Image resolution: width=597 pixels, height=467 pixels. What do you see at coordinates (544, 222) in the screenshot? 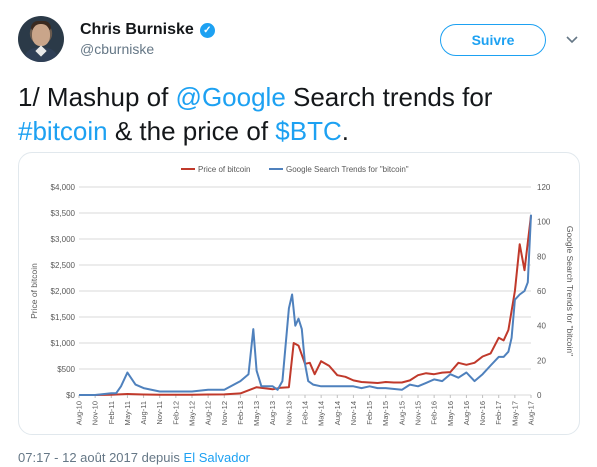
I see `y2-tick-label: 100` at bounding box center [544, 222].